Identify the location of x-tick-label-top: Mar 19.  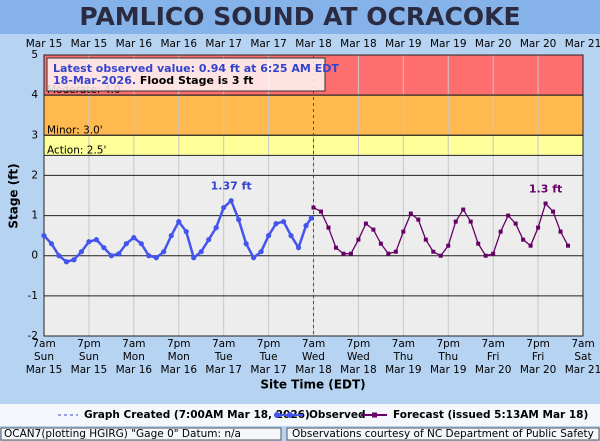
(448, 44).